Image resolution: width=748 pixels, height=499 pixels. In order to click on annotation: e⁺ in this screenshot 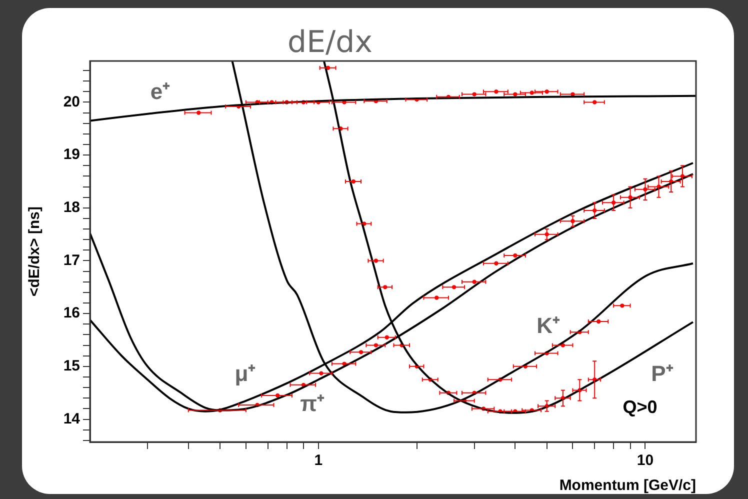, I will do `click(160, 91)`.